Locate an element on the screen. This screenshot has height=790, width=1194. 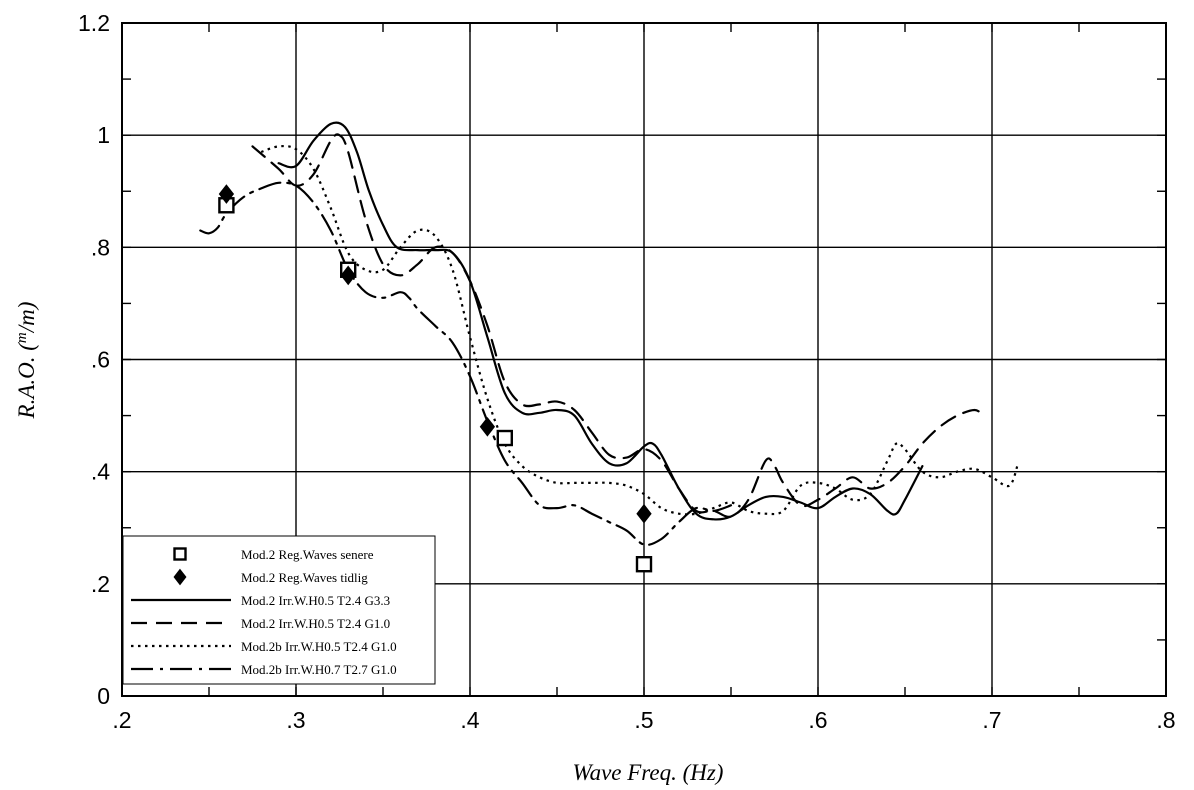
y-axis-title-sup: m is located at coordinates (22, 337).